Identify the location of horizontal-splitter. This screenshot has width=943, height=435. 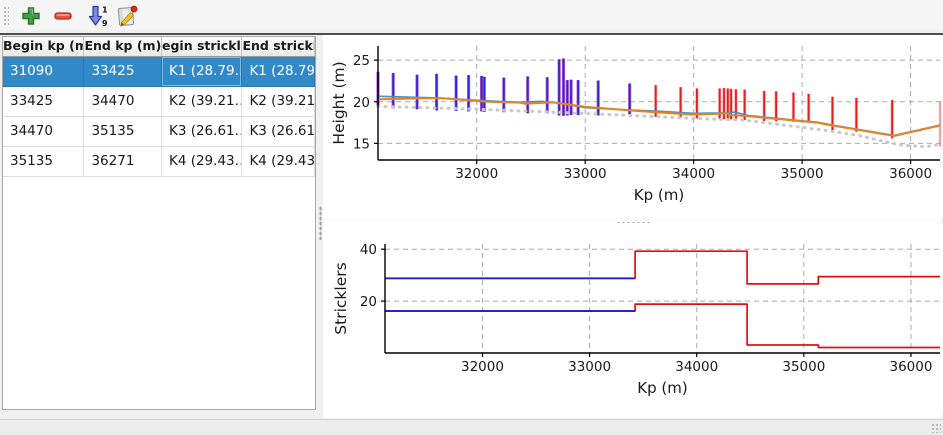
(632, 222).